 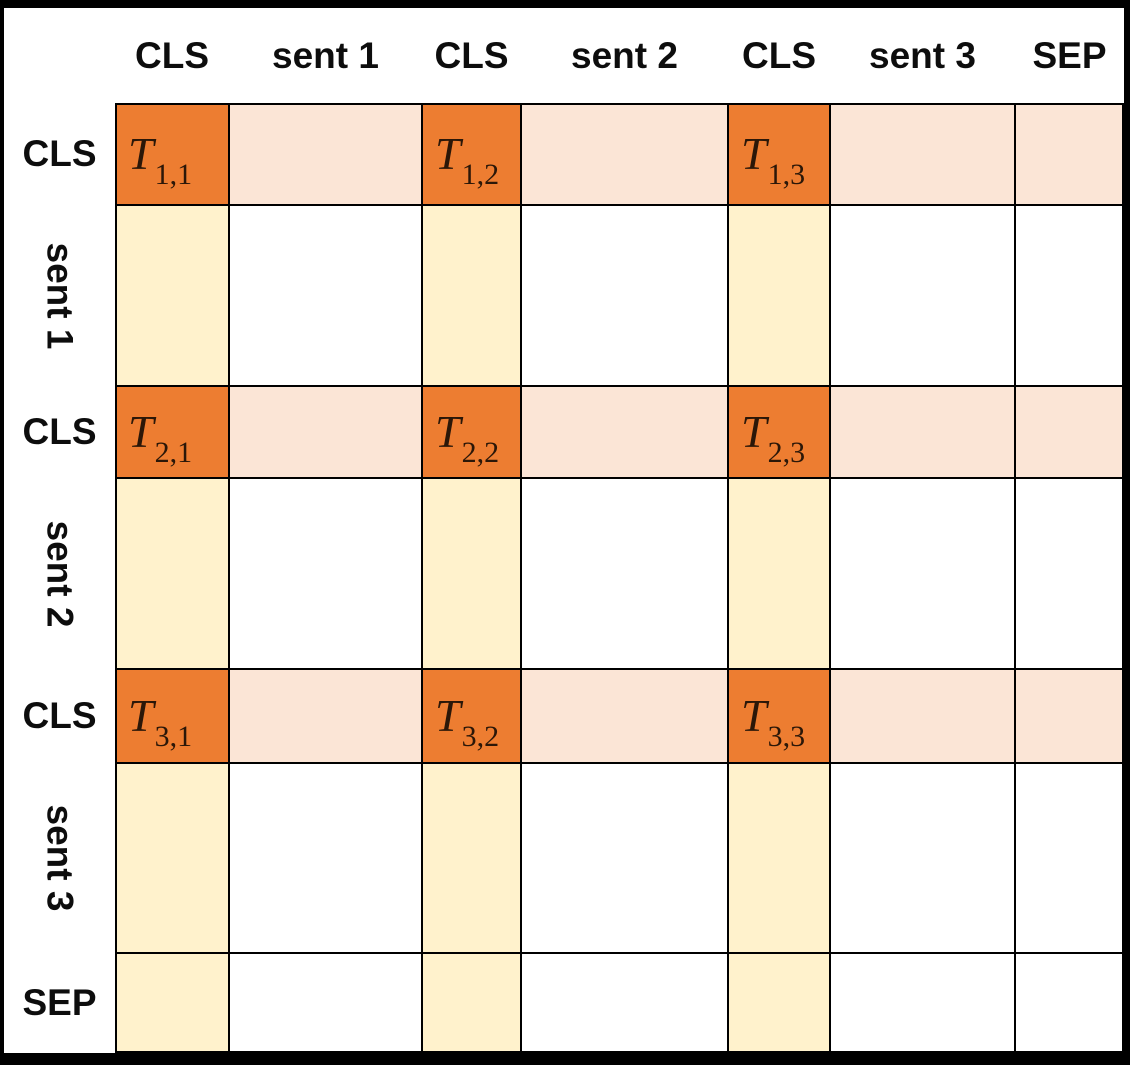 I want to click on matrix-cell-cls-cls: T3,1, so click(x=172, y=716).